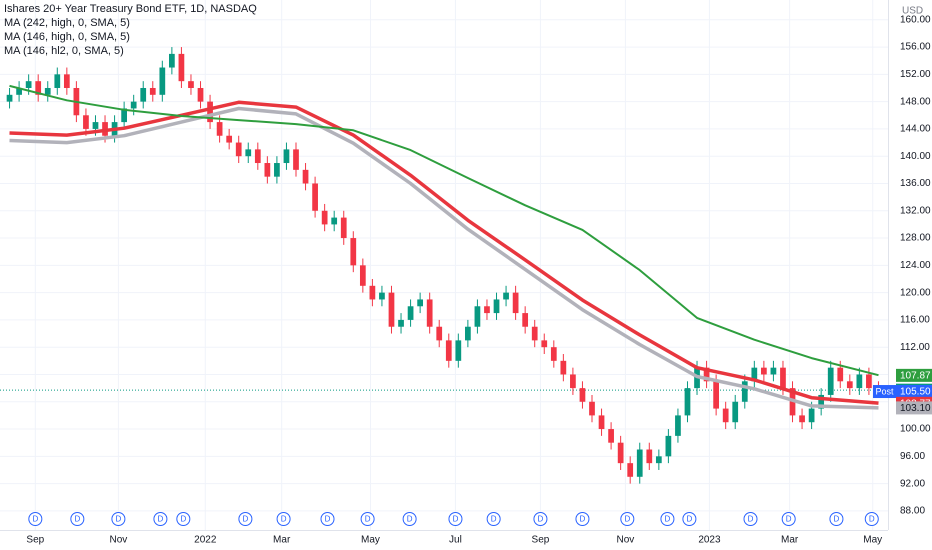 The image size is (932, 550). I want to click on x-tick-label: Mar, so click(790, 540).